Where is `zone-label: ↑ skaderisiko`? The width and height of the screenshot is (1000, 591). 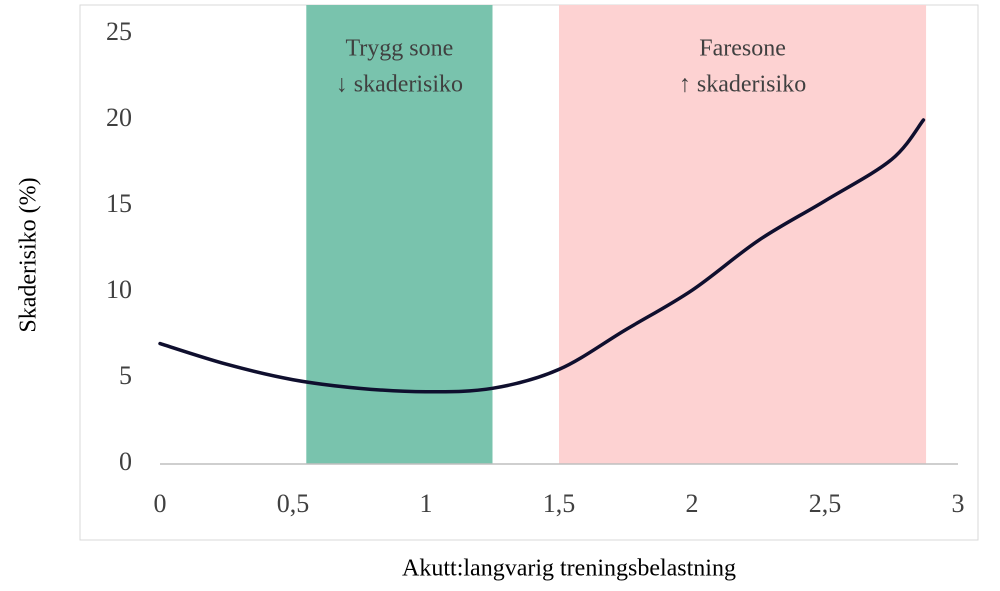 zone-label: ↑ skaderisiko is located at coordinates (742, 85).